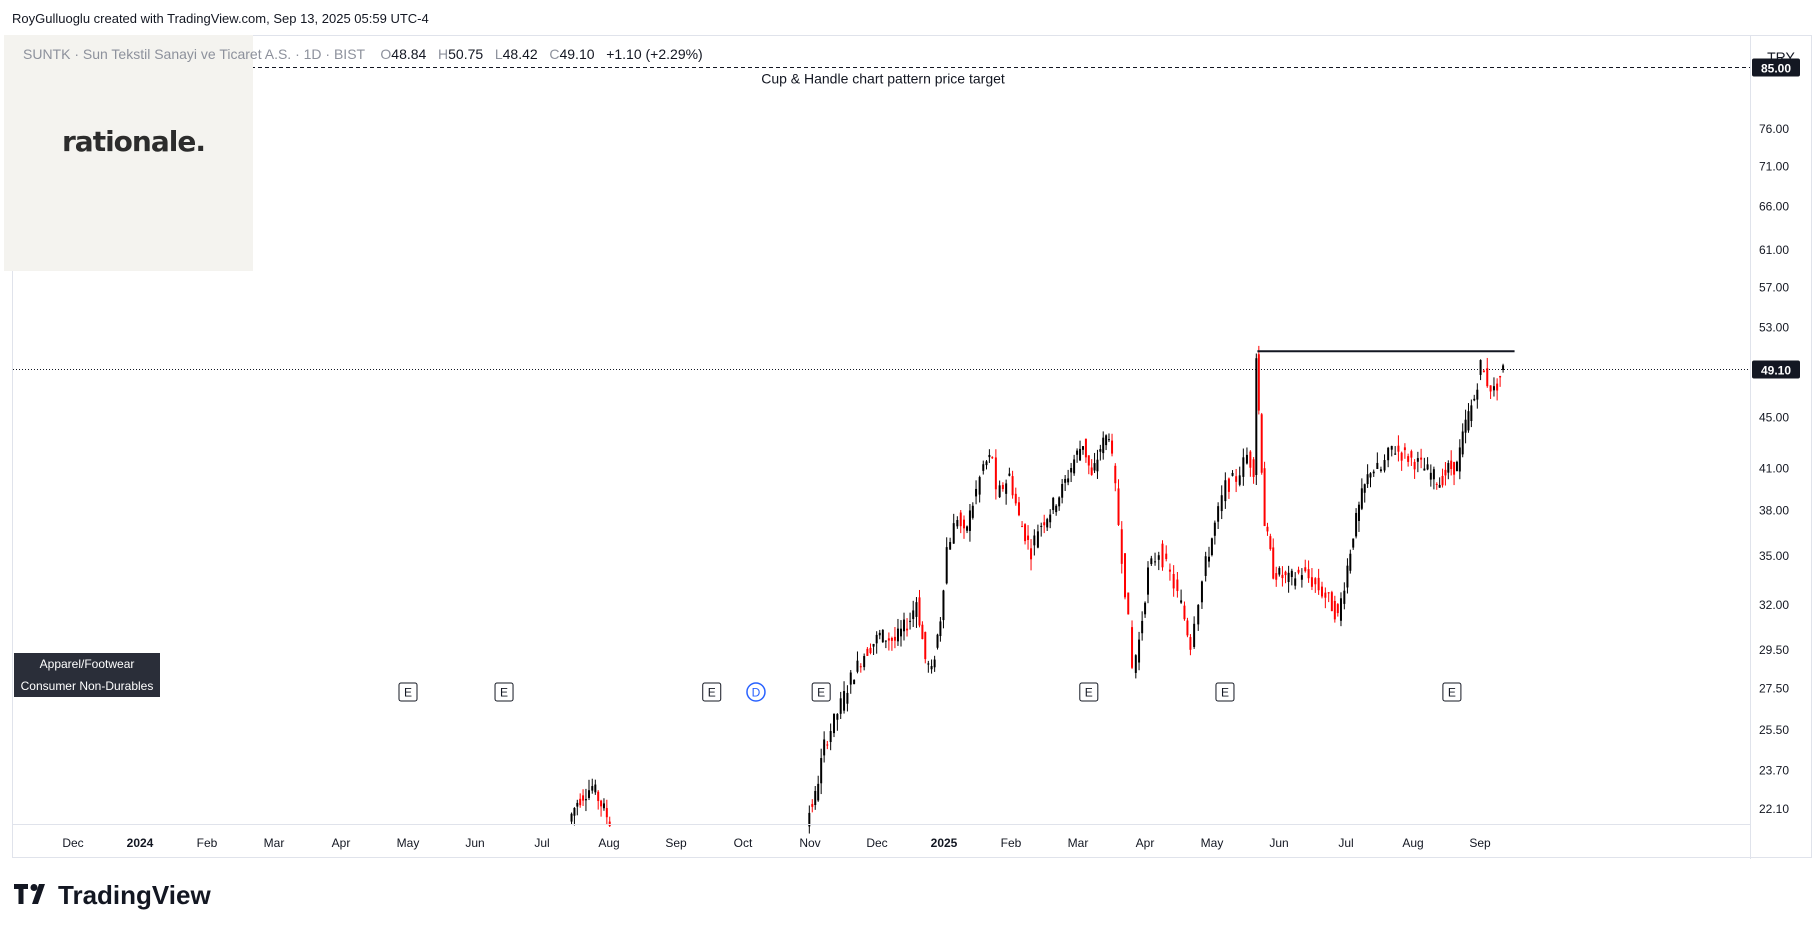 Image resolution: width=1815 pixels, height=928 pixels. I want to click on tradingview-logo-icon, so click(32, 895).